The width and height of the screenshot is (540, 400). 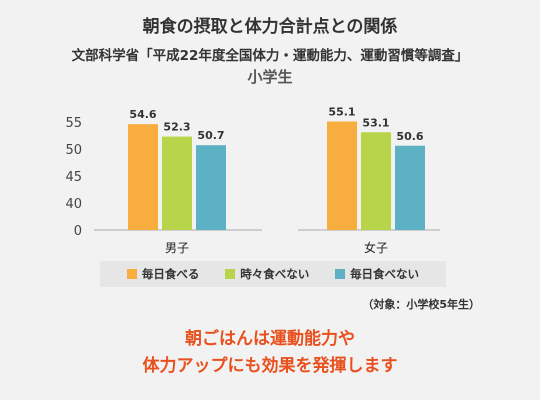 I want to click on legend: 毎日食べる 時々食べない 毎日食べない, so click(x=273, y=274).